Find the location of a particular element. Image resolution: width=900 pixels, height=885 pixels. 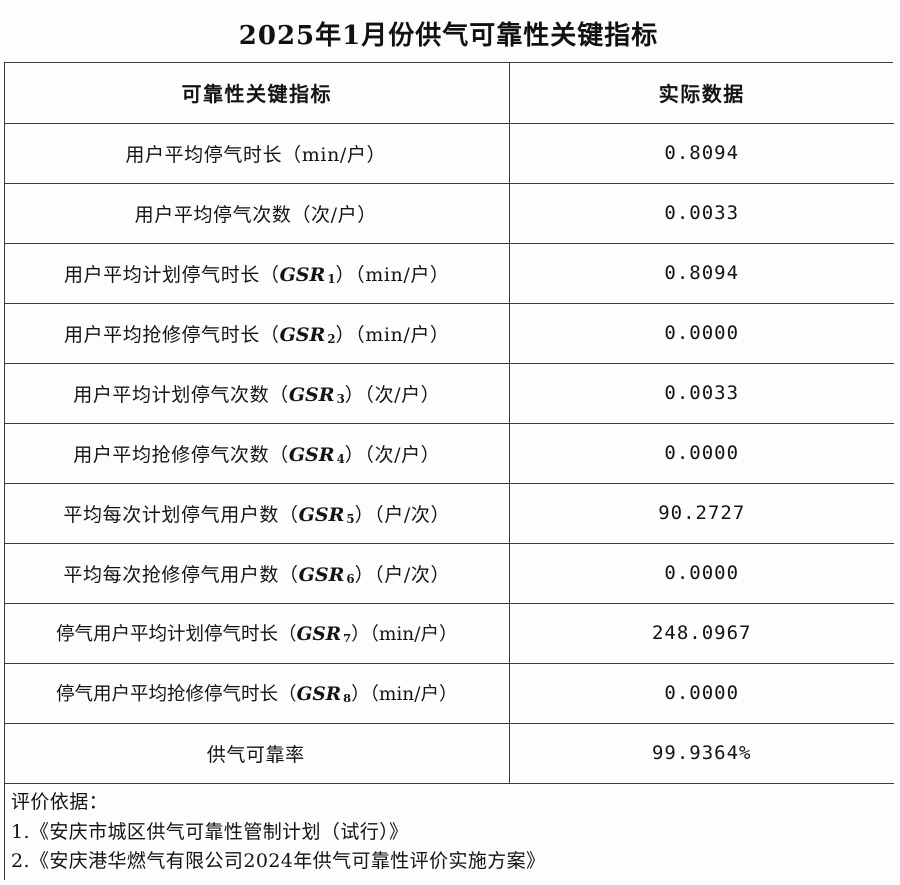

row-label: 平均每次计划停气用户数（GSR 5）（户/次） is located at coordinates (257, 513).